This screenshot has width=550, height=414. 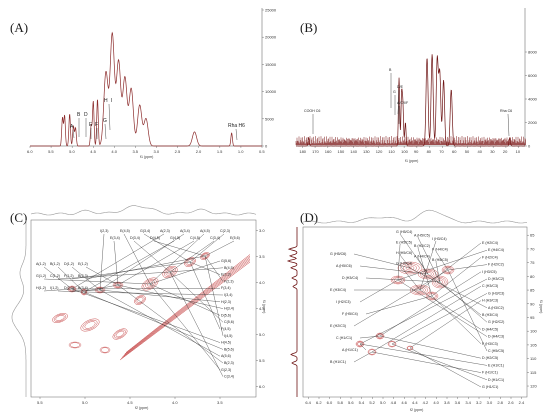 What do you see at coordinates (195, 238) in the screenshot?
I see `cross-peak-label: C(4,5)` at bounding box center [195, 238].